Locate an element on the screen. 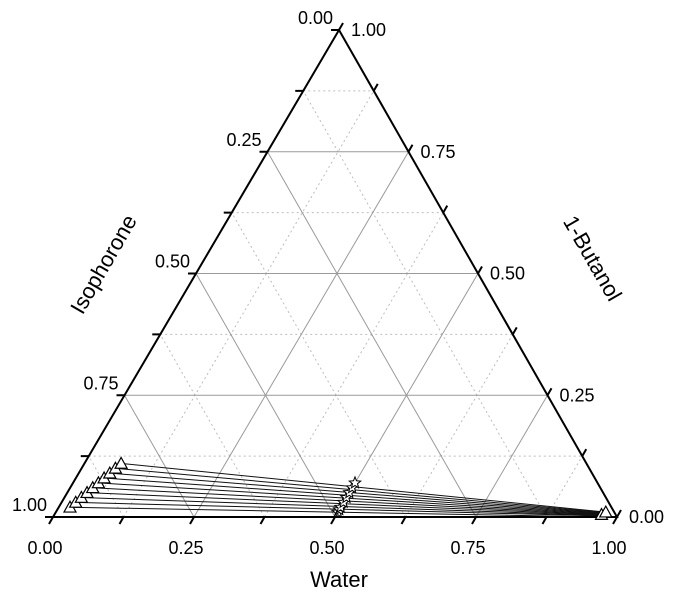 This screenshot has height=597, width=685. left-axis-title: Isophorone is located at coordinates (103, 264).